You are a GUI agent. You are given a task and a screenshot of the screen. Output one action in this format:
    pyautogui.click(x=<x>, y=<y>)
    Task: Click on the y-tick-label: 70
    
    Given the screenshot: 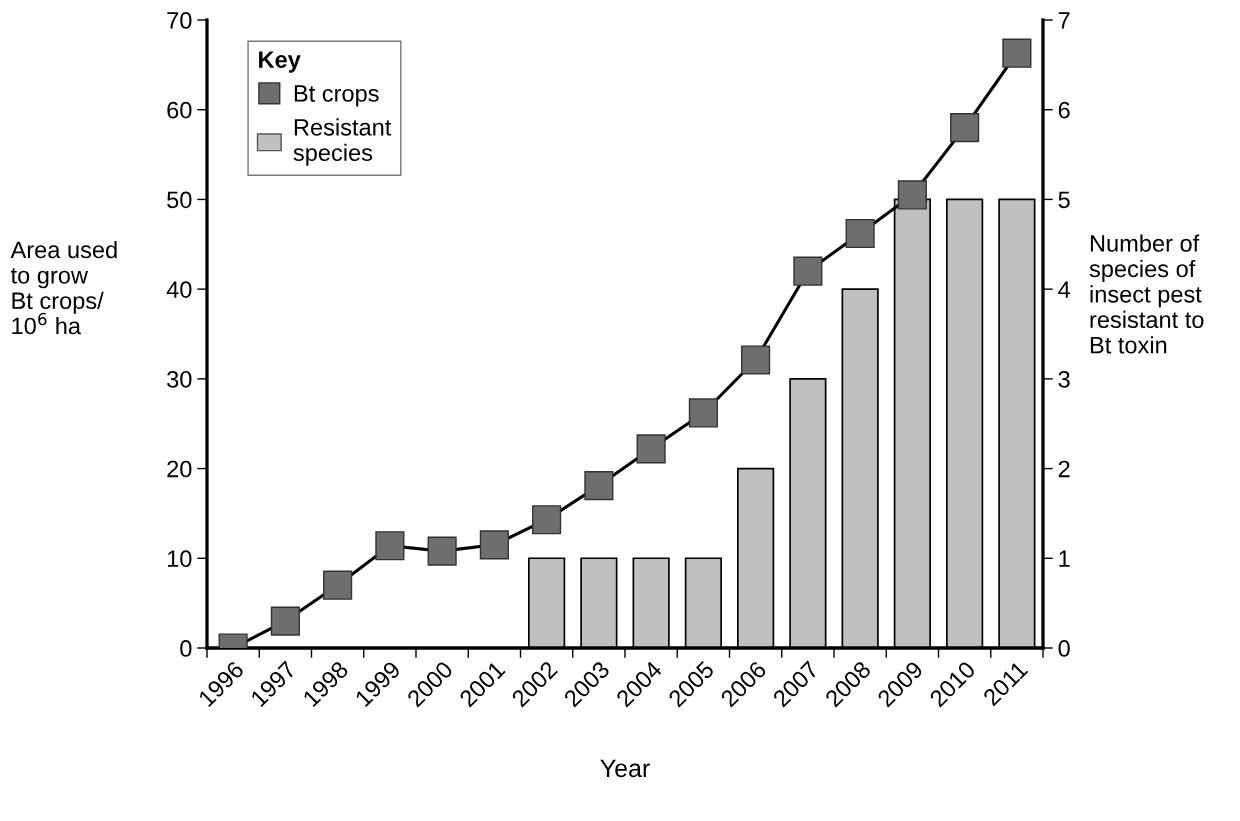 What is the action you would take?
    pyautogui.click(x=179, y=20)
    